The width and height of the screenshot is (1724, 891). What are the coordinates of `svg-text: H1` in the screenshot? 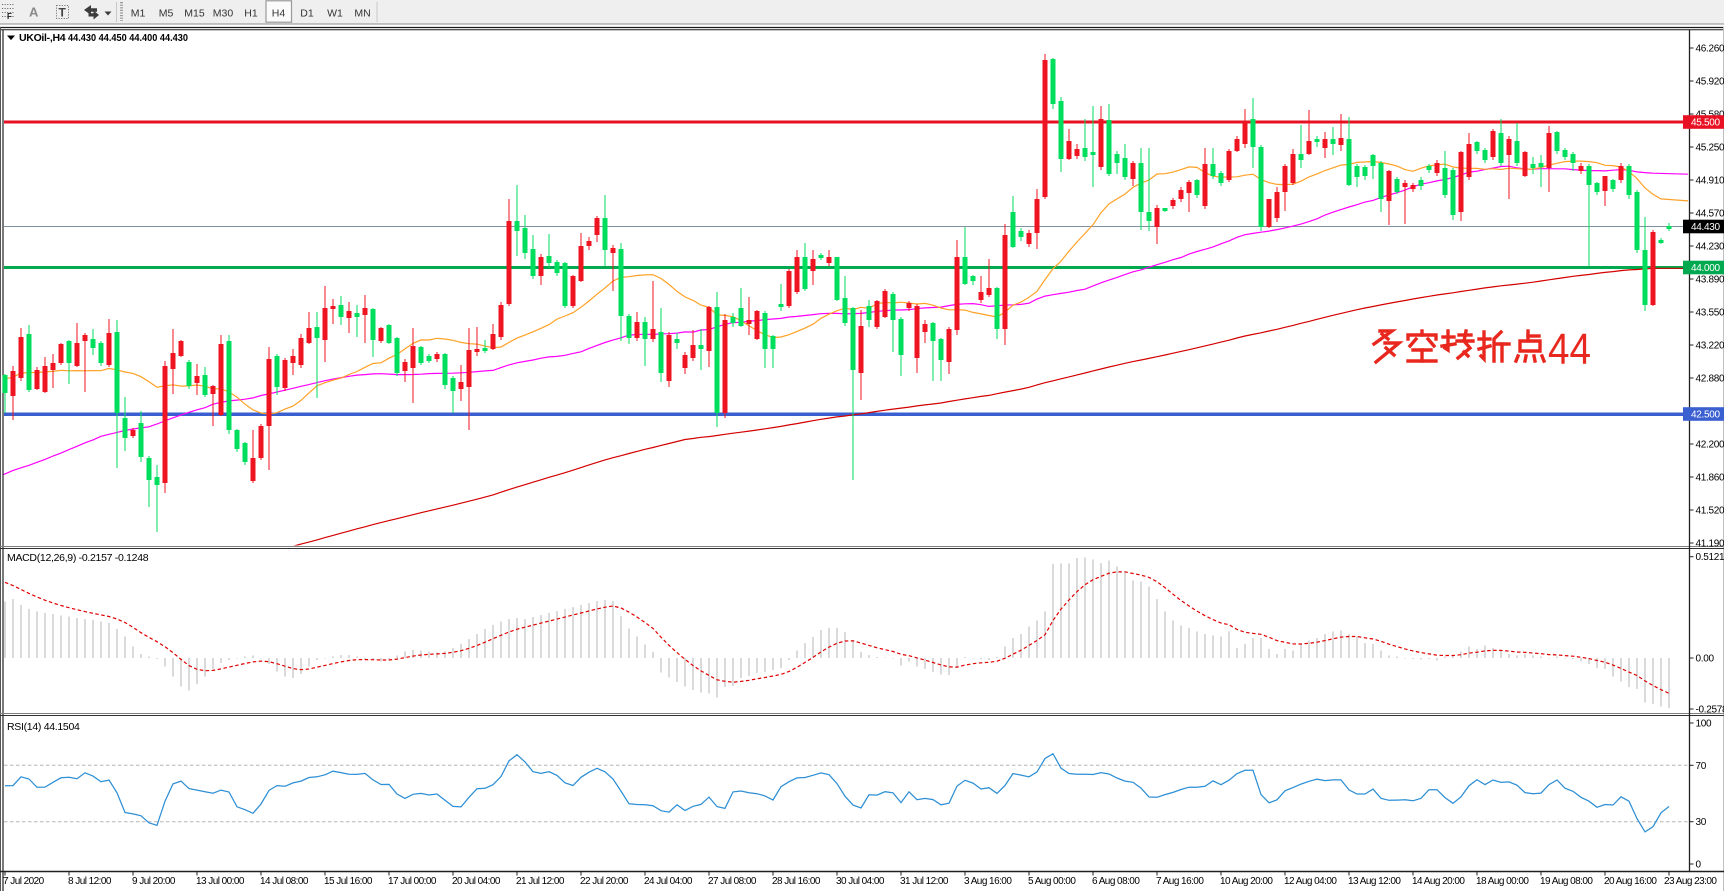 It's located at (251, 14).